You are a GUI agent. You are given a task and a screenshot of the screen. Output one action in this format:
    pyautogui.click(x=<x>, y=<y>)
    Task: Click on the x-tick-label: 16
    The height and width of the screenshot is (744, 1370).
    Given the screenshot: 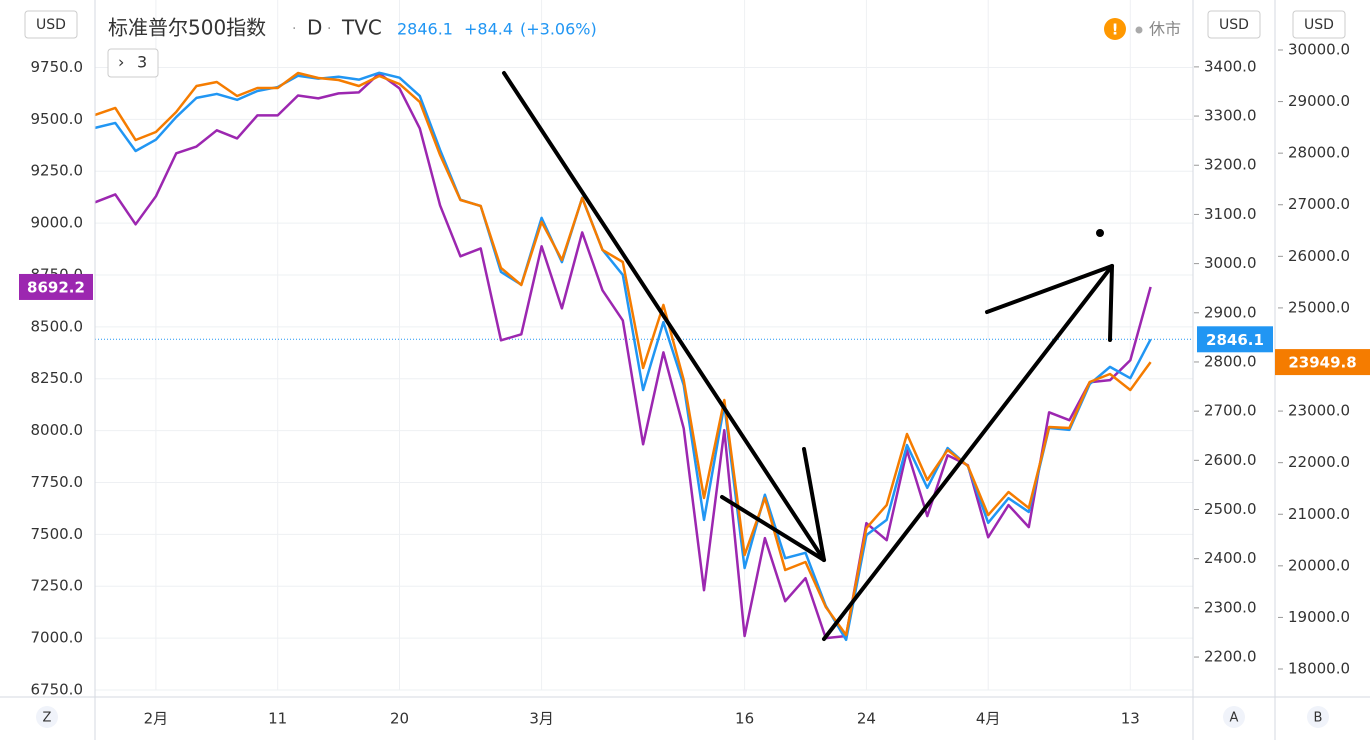 What is the action you would take?
    pyautogui.click(x=744, y=719)
    